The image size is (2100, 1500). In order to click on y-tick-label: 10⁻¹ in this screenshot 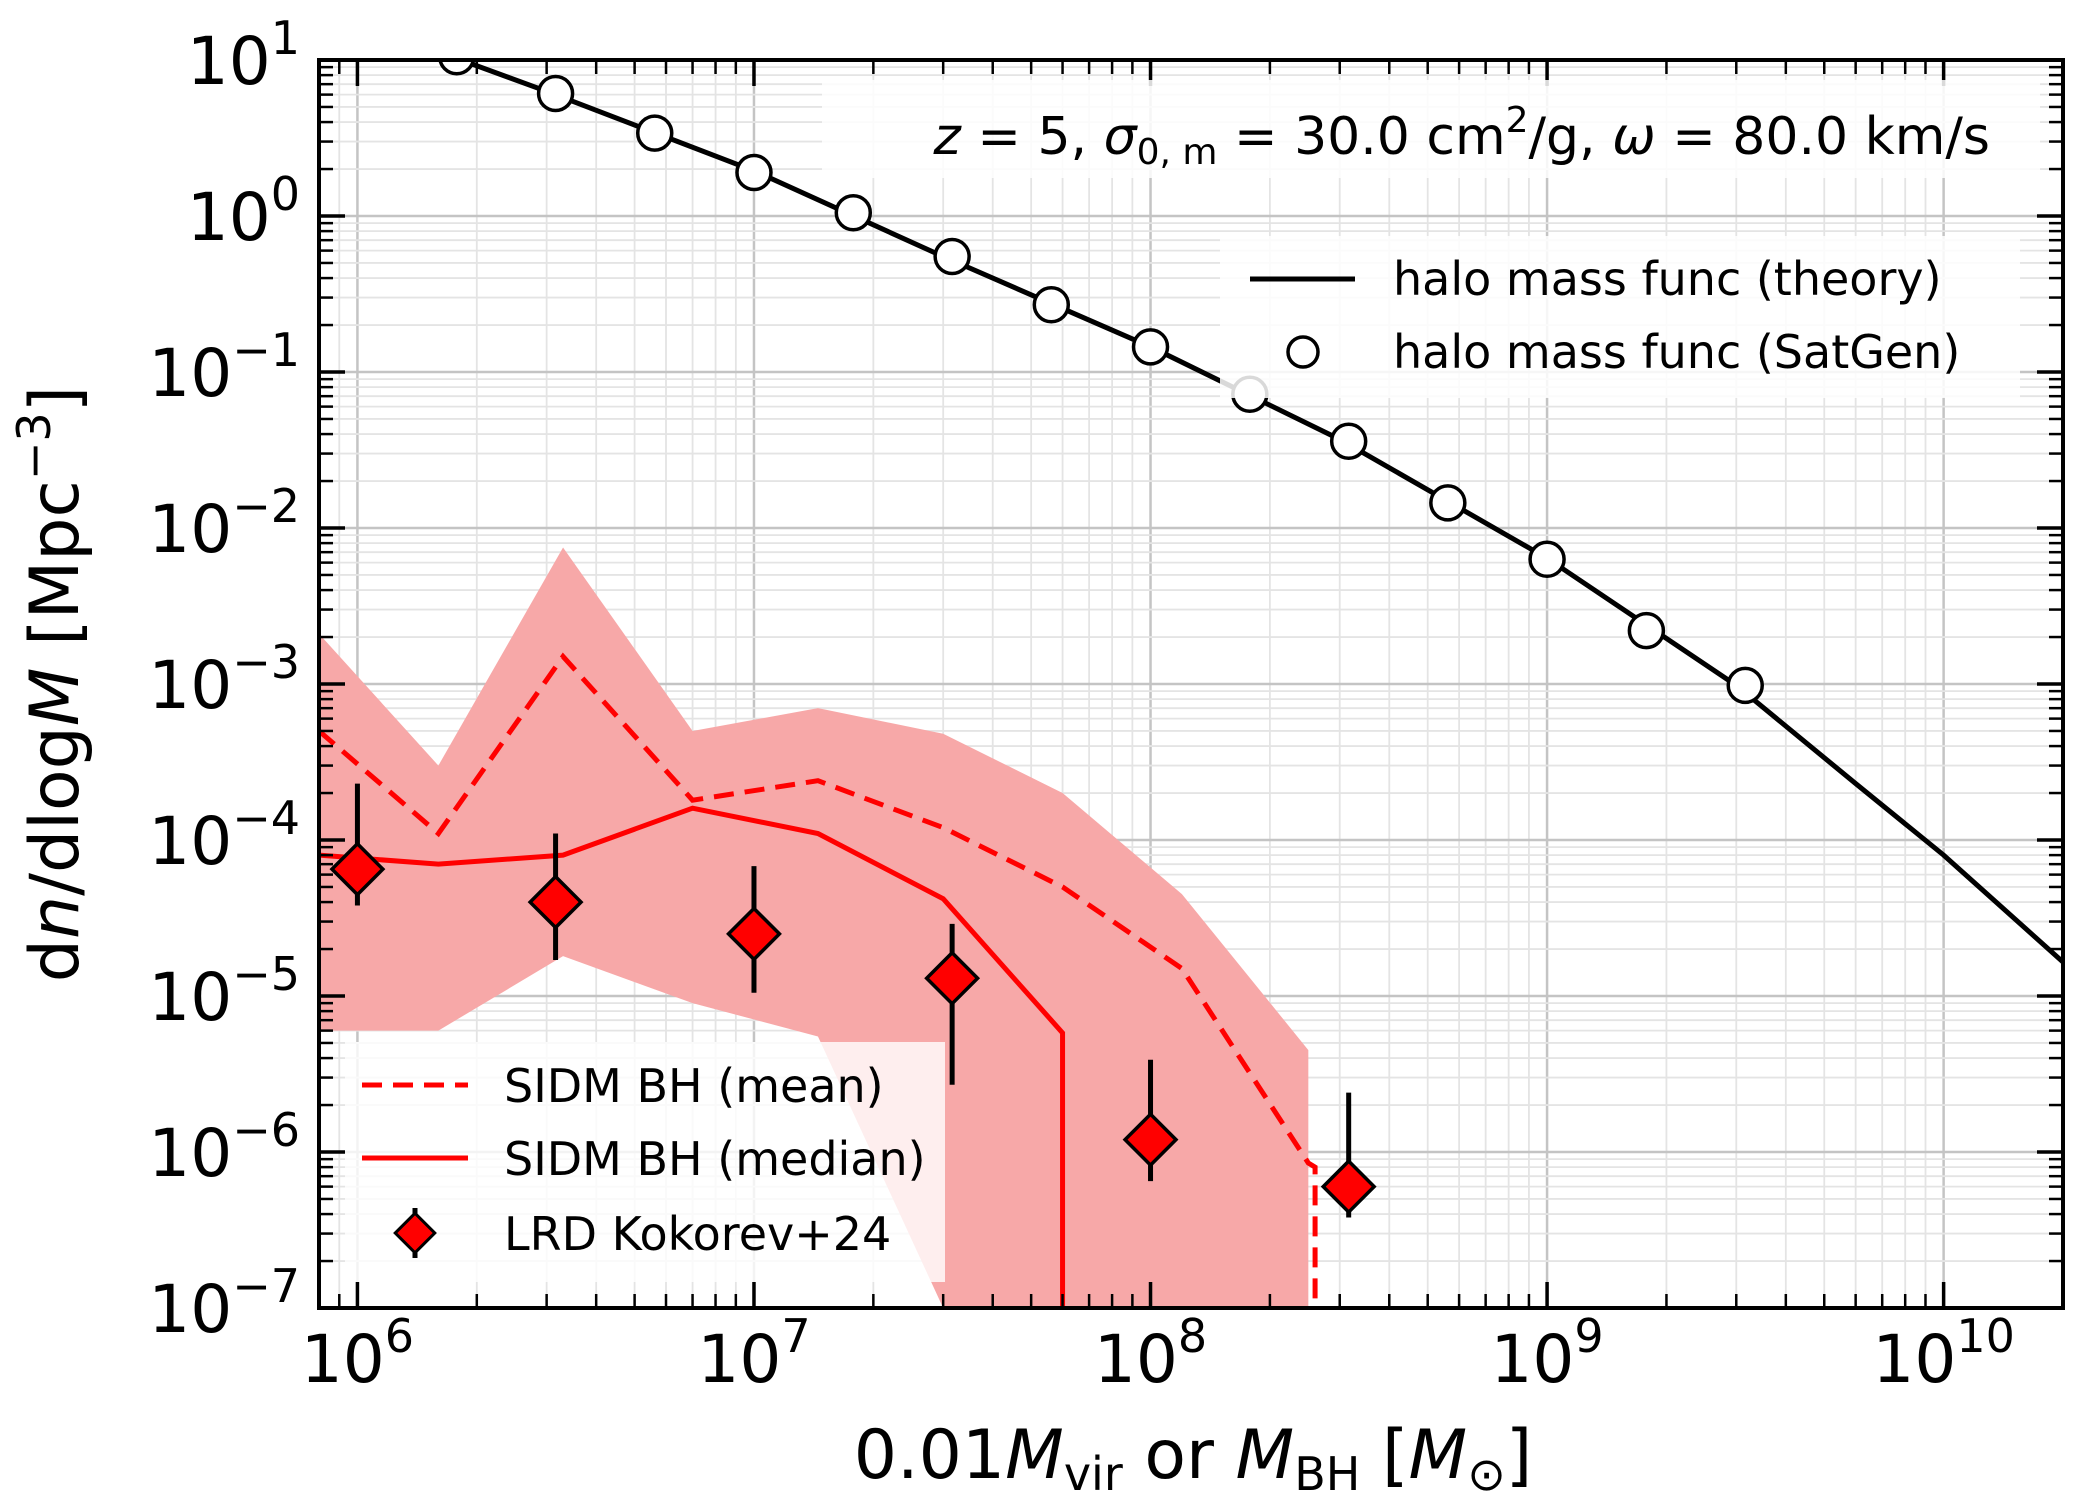, I will do `click(224, 367)`.